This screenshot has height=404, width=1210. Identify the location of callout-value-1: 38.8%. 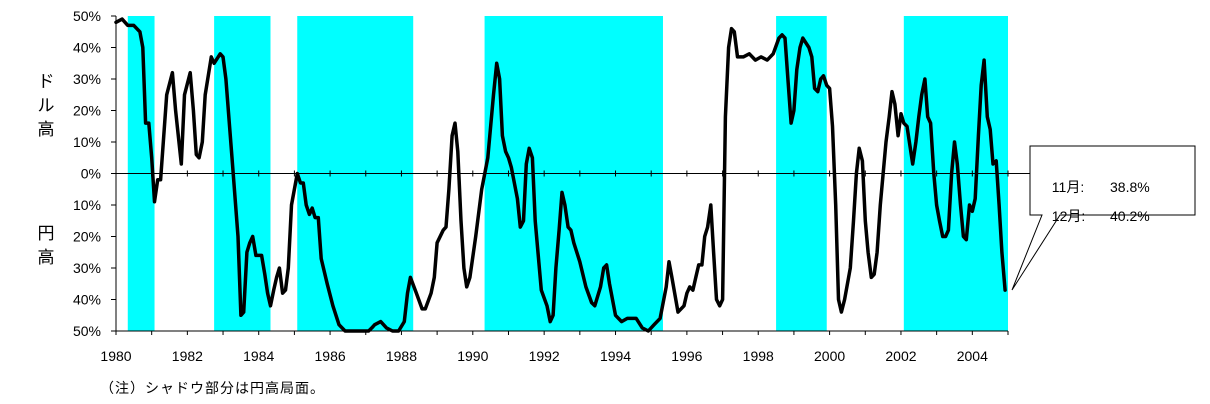
(1130, 187).